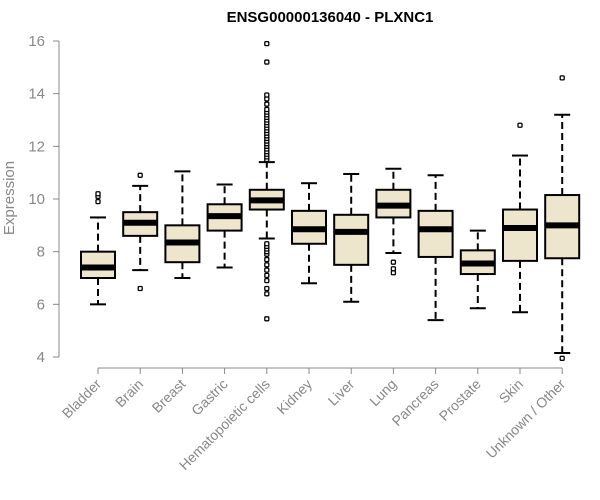 Image resolution: width=600 pixels, height=500 pixels. I want to click on x-tick-label: Bladder, so click(82, 399).